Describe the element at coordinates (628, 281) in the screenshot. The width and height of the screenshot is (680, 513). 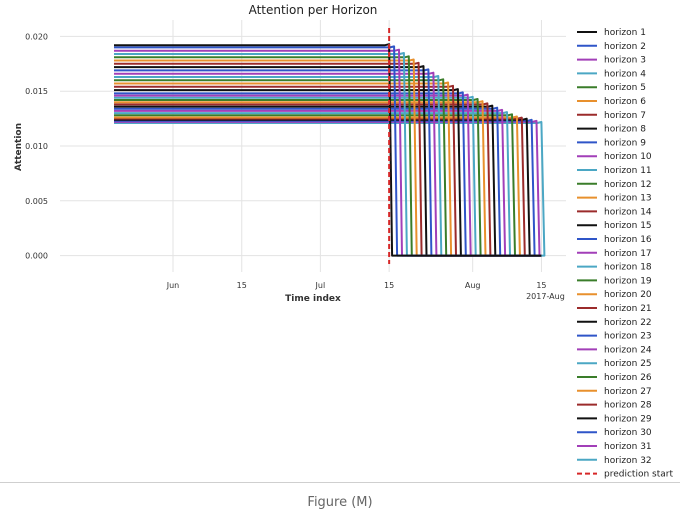
I see `legend-entry: horizon 19` at that location.